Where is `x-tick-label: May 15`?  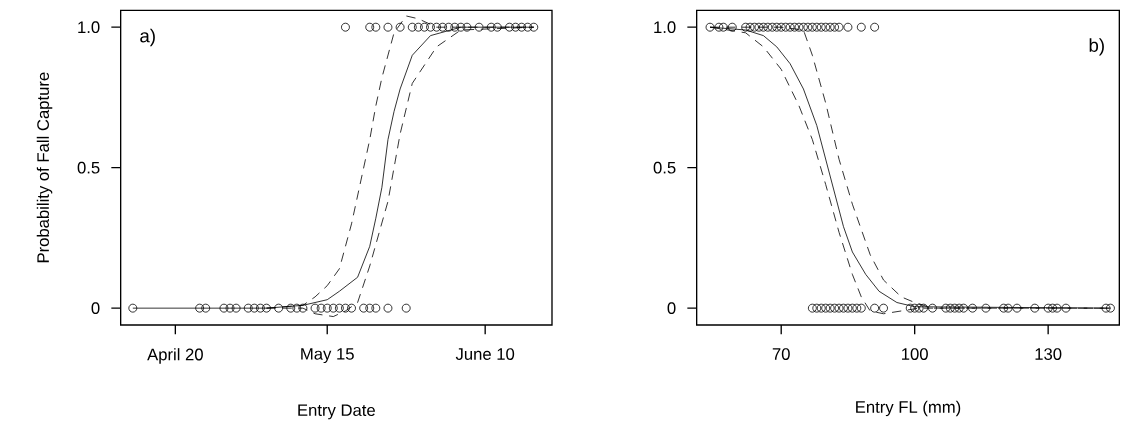 x-tick-label: May 15 is located at coordinates (327, 356).